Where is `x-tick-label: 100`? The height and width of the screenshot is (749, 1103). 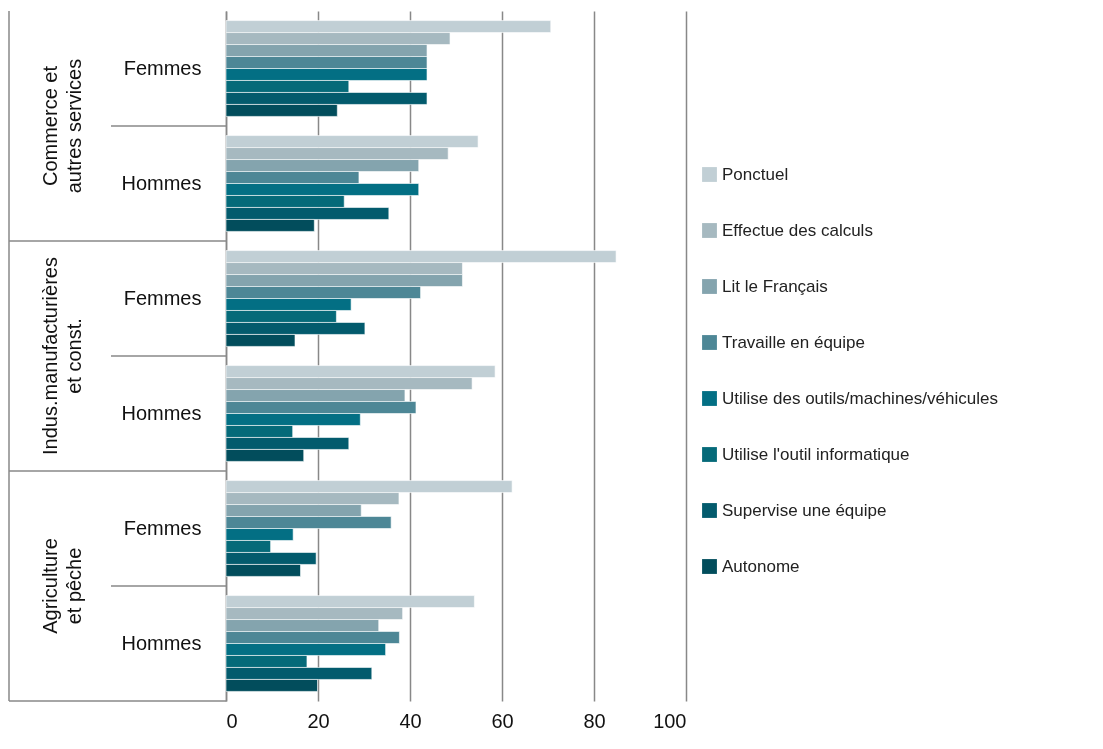 x-tick-label: 100 is located at coordinates (670, 720).